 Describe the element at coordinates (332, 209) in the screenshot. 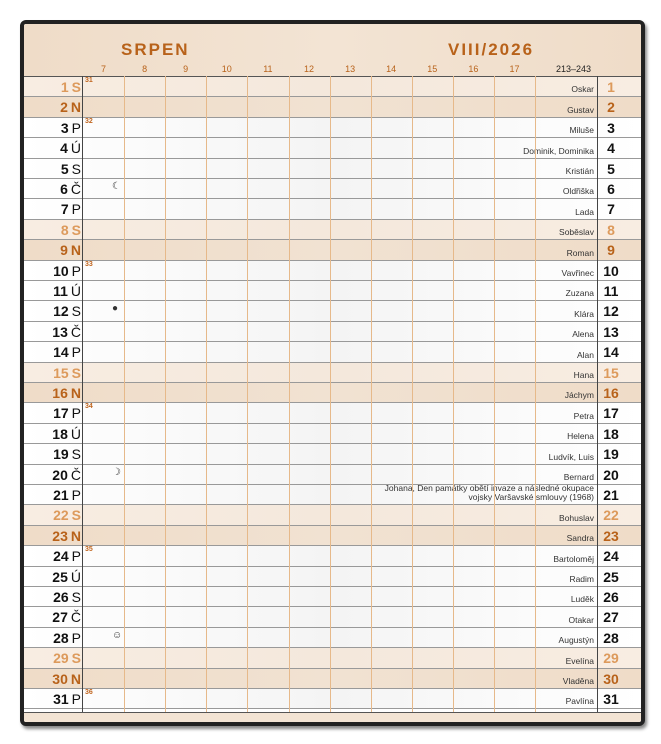

I see `day-row: 7 P Lada 7` at that location.